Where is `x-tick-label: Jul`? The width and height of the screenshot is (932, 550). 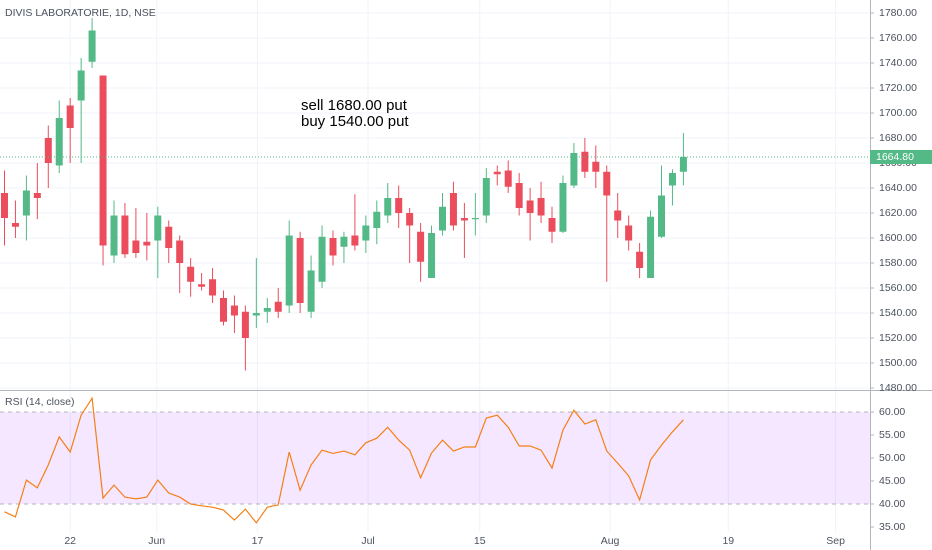 x-tick-label: Jul is located at coordinates (367, 541).